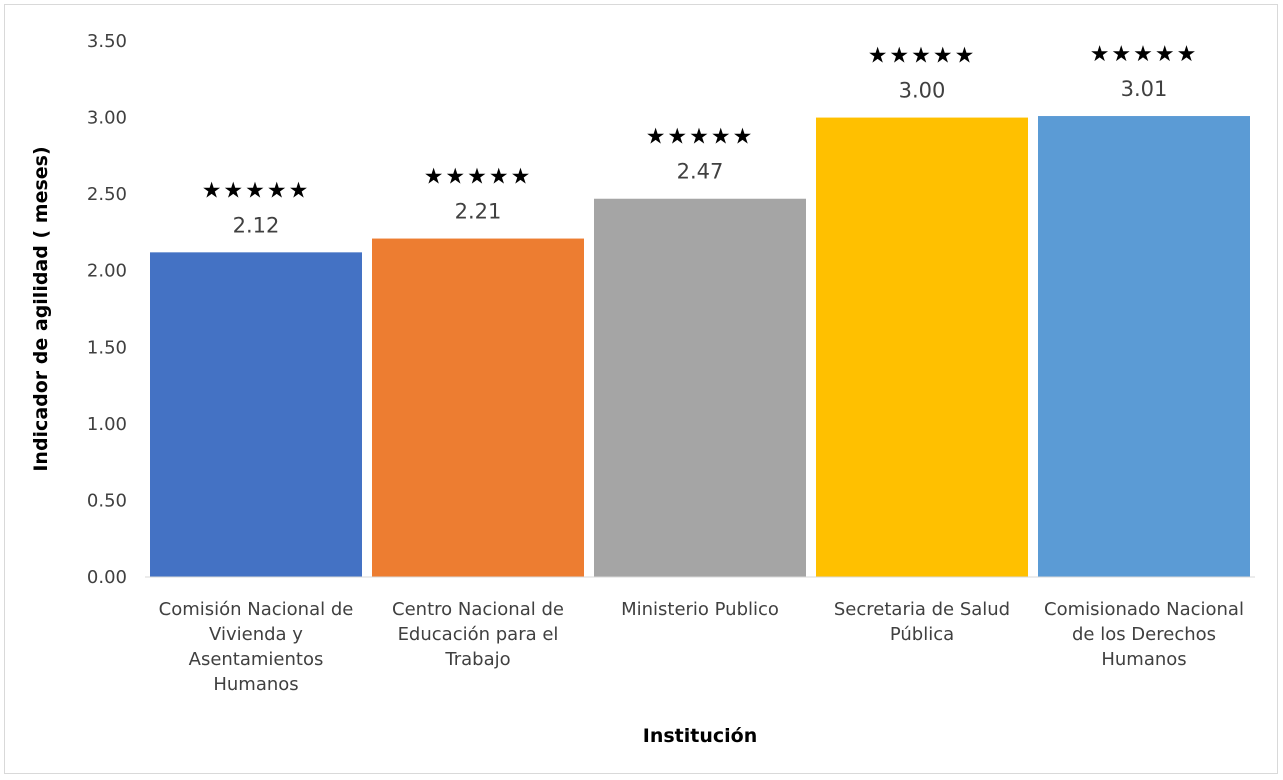 Image resolution: width=1283 pixels, height=780 pixels. Describe the element at coordinates (256, 634) in the screenshot. I see `category-label: Vivienda y` at that location.